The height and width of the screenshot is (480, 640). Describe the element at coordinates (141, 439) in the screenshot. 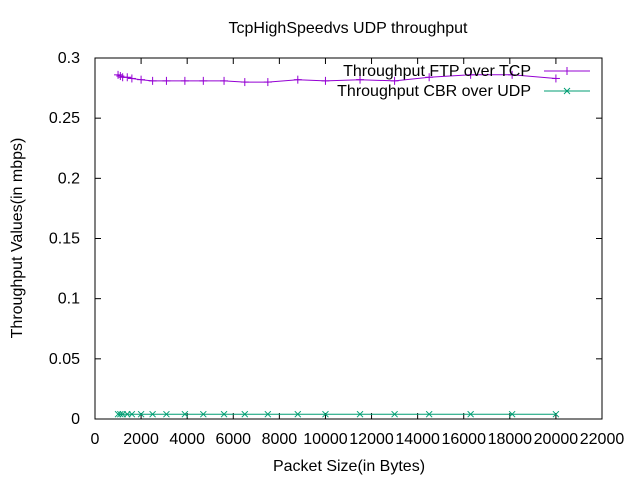

I see `x-tick-label: 2000` at that location.